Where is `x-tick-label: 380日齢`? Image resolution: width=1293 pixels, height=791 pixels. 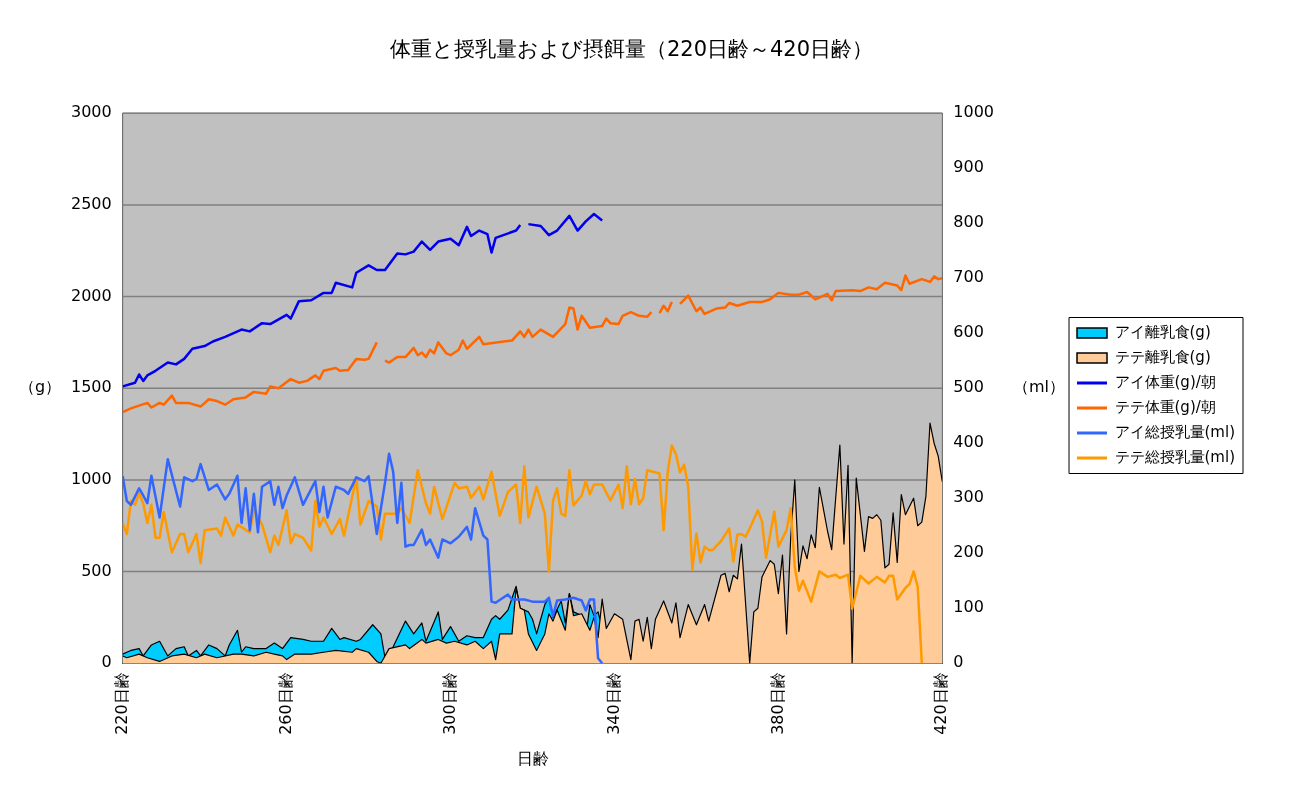
x-tick-label: 380日齢 is located at coordinates (777, 703).